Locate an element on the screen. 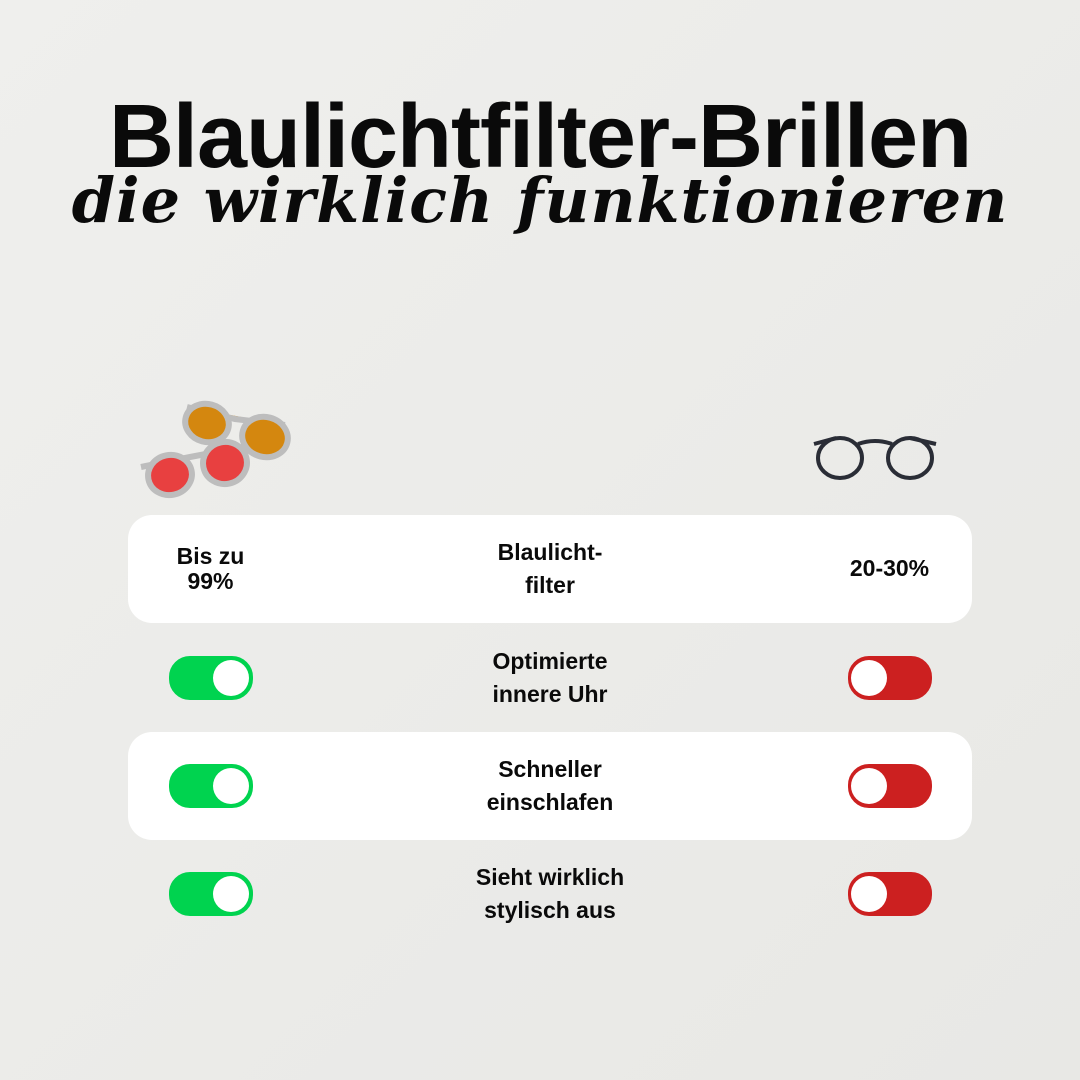 The width and height of the screenshot is (1080, 1080). feature-label: Schneller einschlafen is located at coordinates (550, 785).